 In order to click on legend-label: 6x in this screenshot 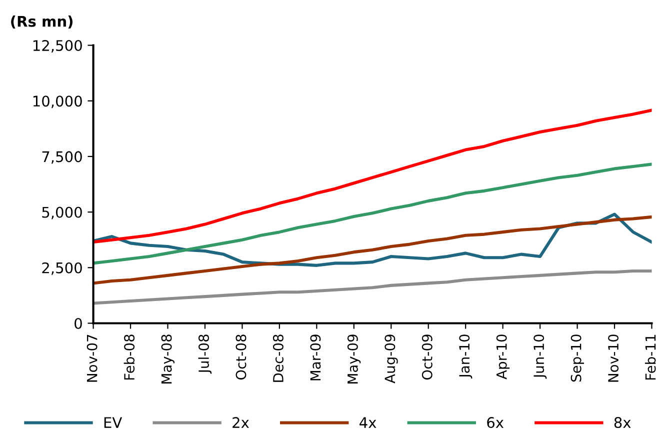, I will do `click(495, 422)`.